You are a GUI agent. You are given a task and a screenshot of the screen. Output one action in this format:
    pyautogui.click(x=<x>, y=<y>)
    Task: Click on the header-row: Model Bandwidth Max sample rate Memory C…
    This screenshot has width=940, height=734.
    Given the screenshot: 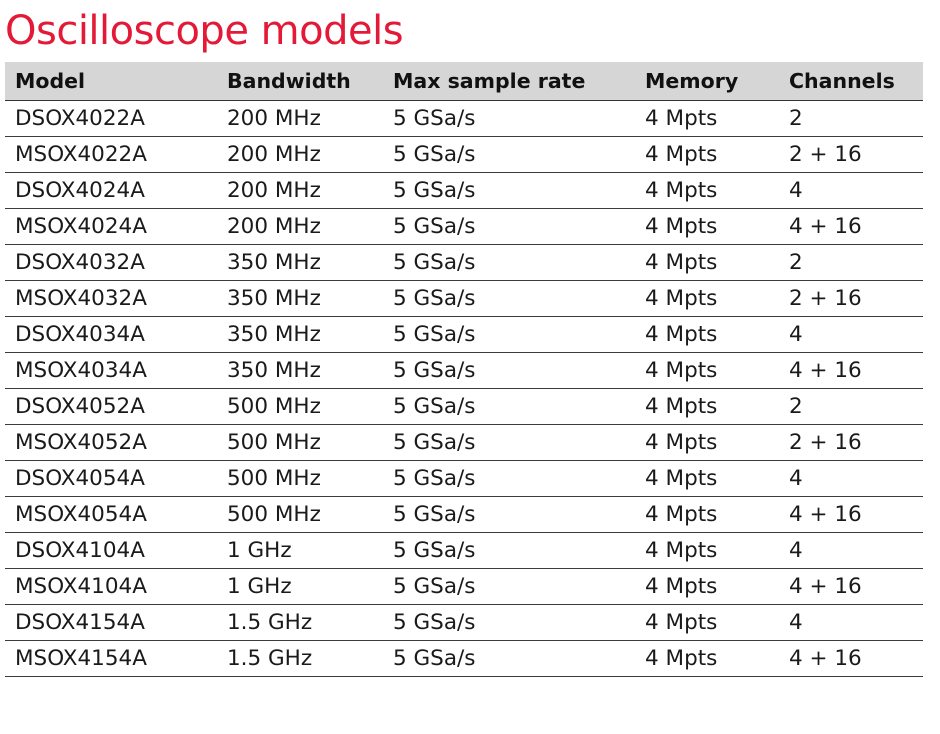 What is the action you would take?
    pyautogui.click(x=464, y=81)
    